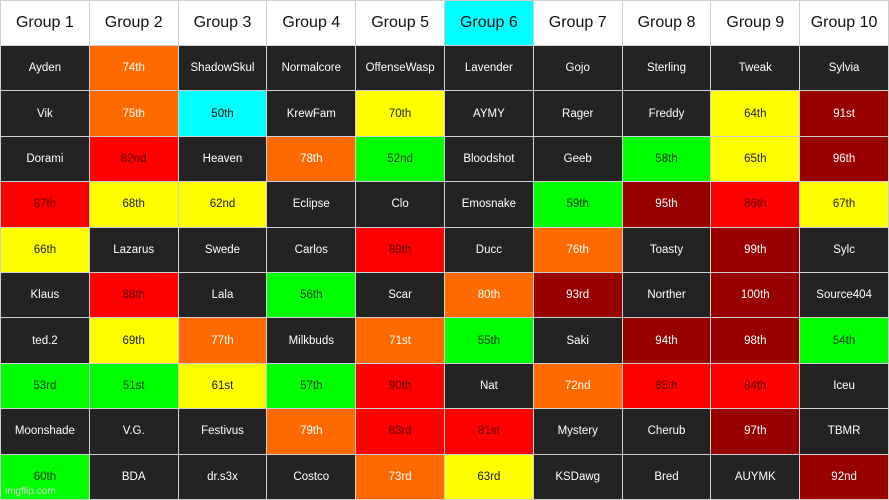  What do you see at coordinates (844, 114) in the screenshot?
I see `table-cell: 91st` at bounding box center [844, 114].